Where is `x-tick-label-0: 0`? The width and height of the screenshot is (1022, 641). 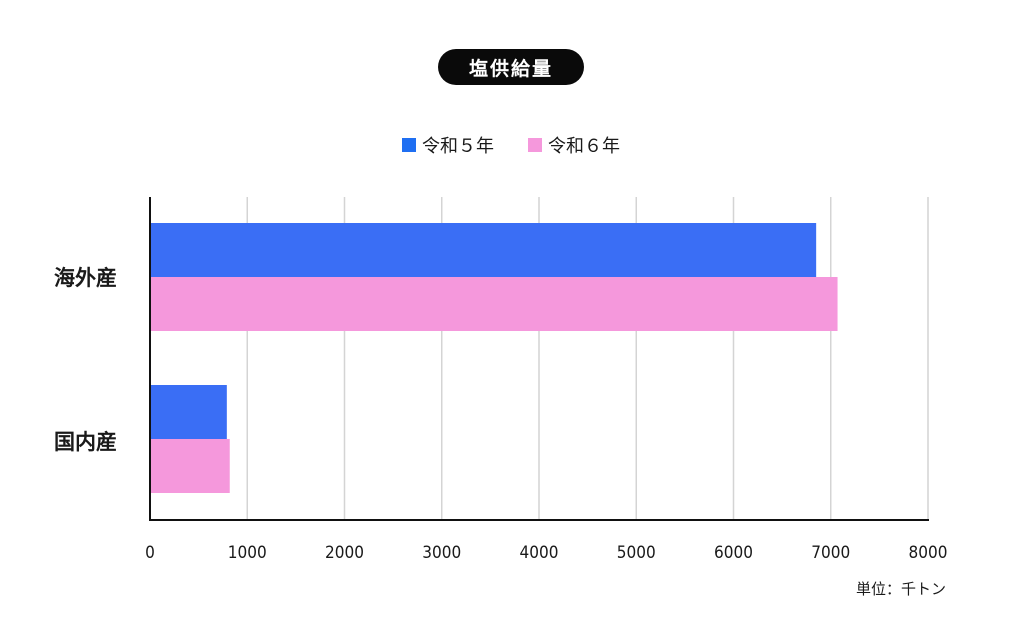 x-tick-label-0: 0 is located at coordinates (150, 553).